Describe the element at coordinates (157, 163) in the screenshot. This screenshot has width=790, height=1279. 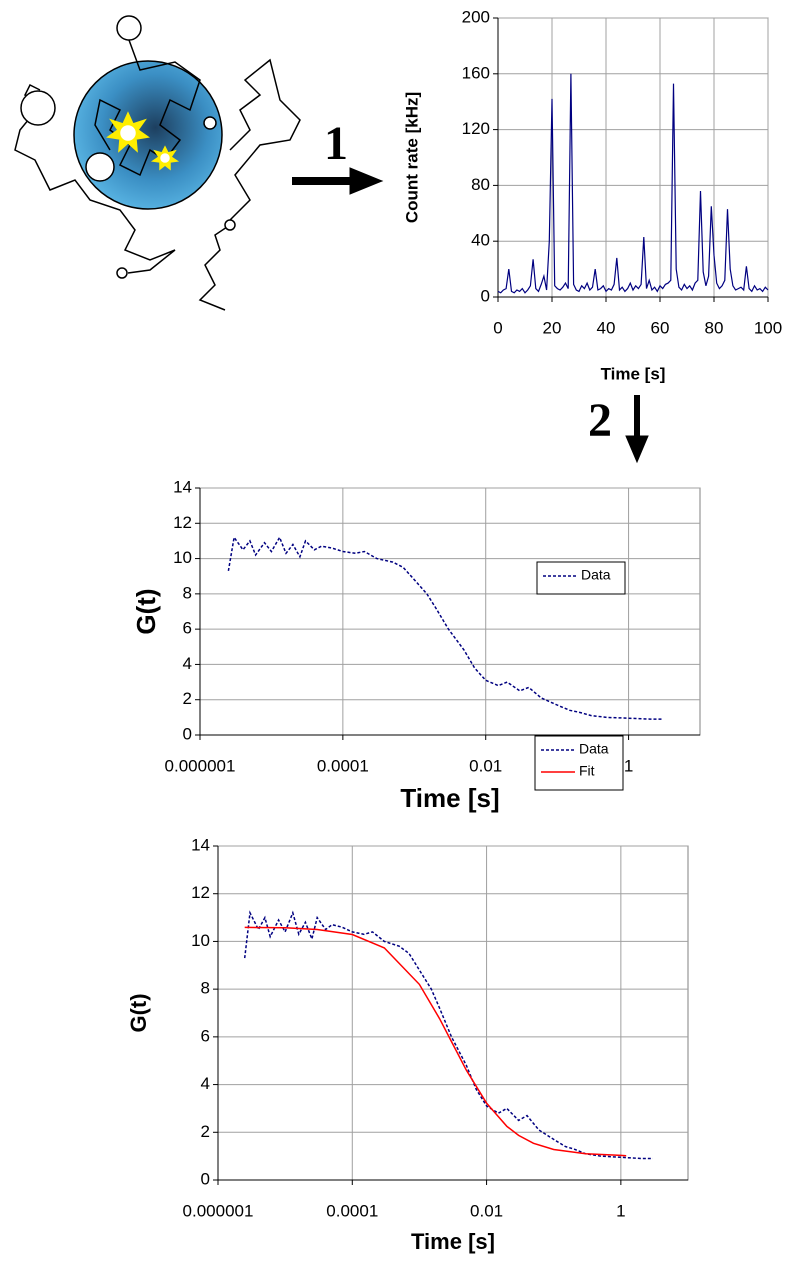
I see `diagram` at that location.